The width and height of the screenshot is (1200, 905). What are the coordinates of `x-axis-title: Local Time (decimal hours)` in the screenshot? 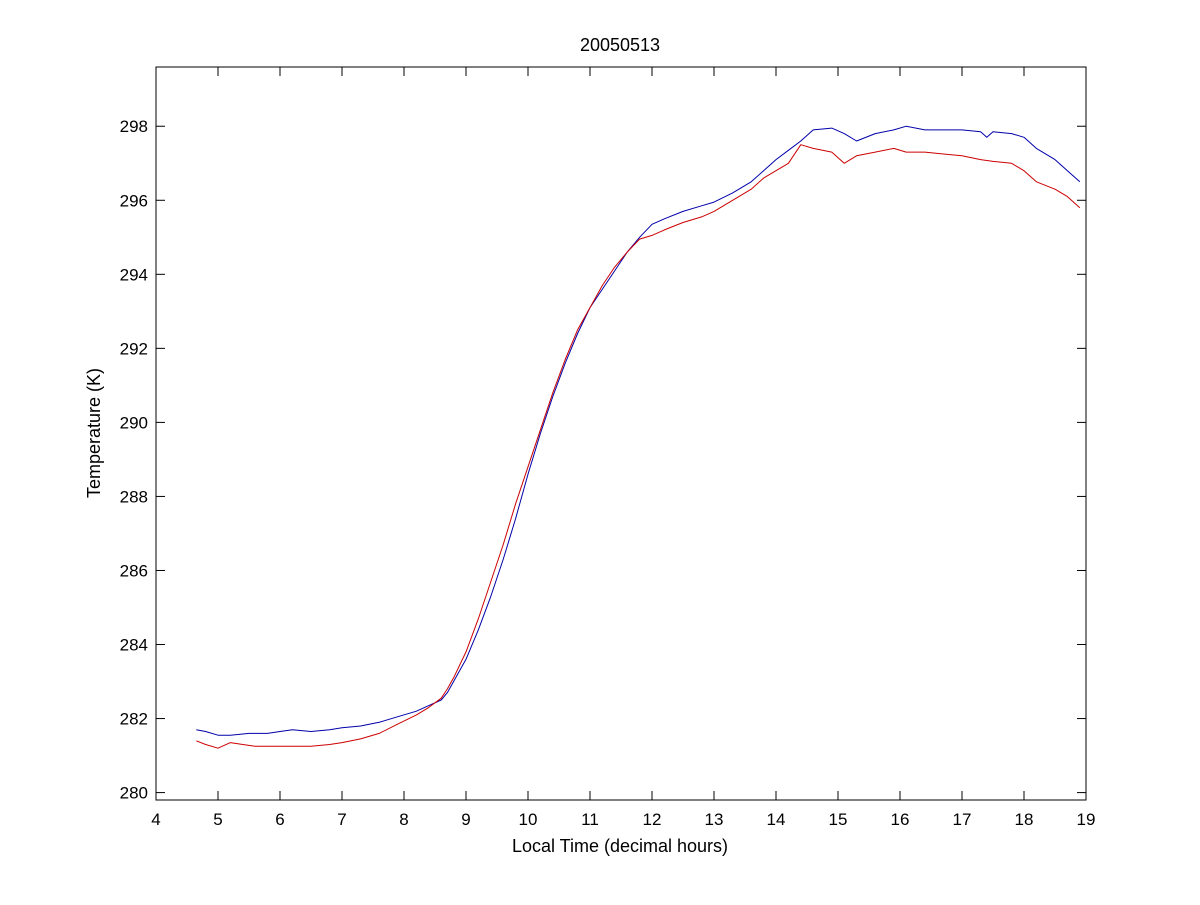 It's located at (620, 846).